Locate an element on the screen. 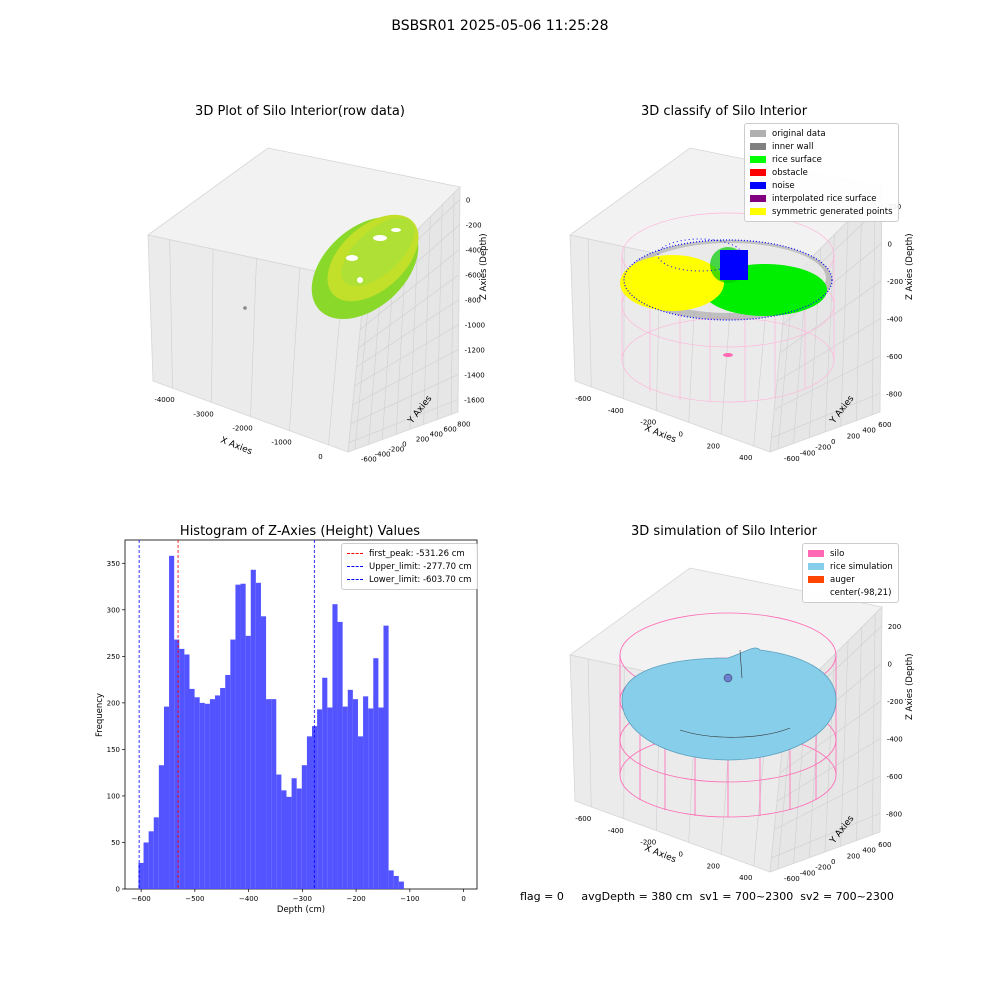  x-tick-label: −300 is located at coordinates (302, 899).